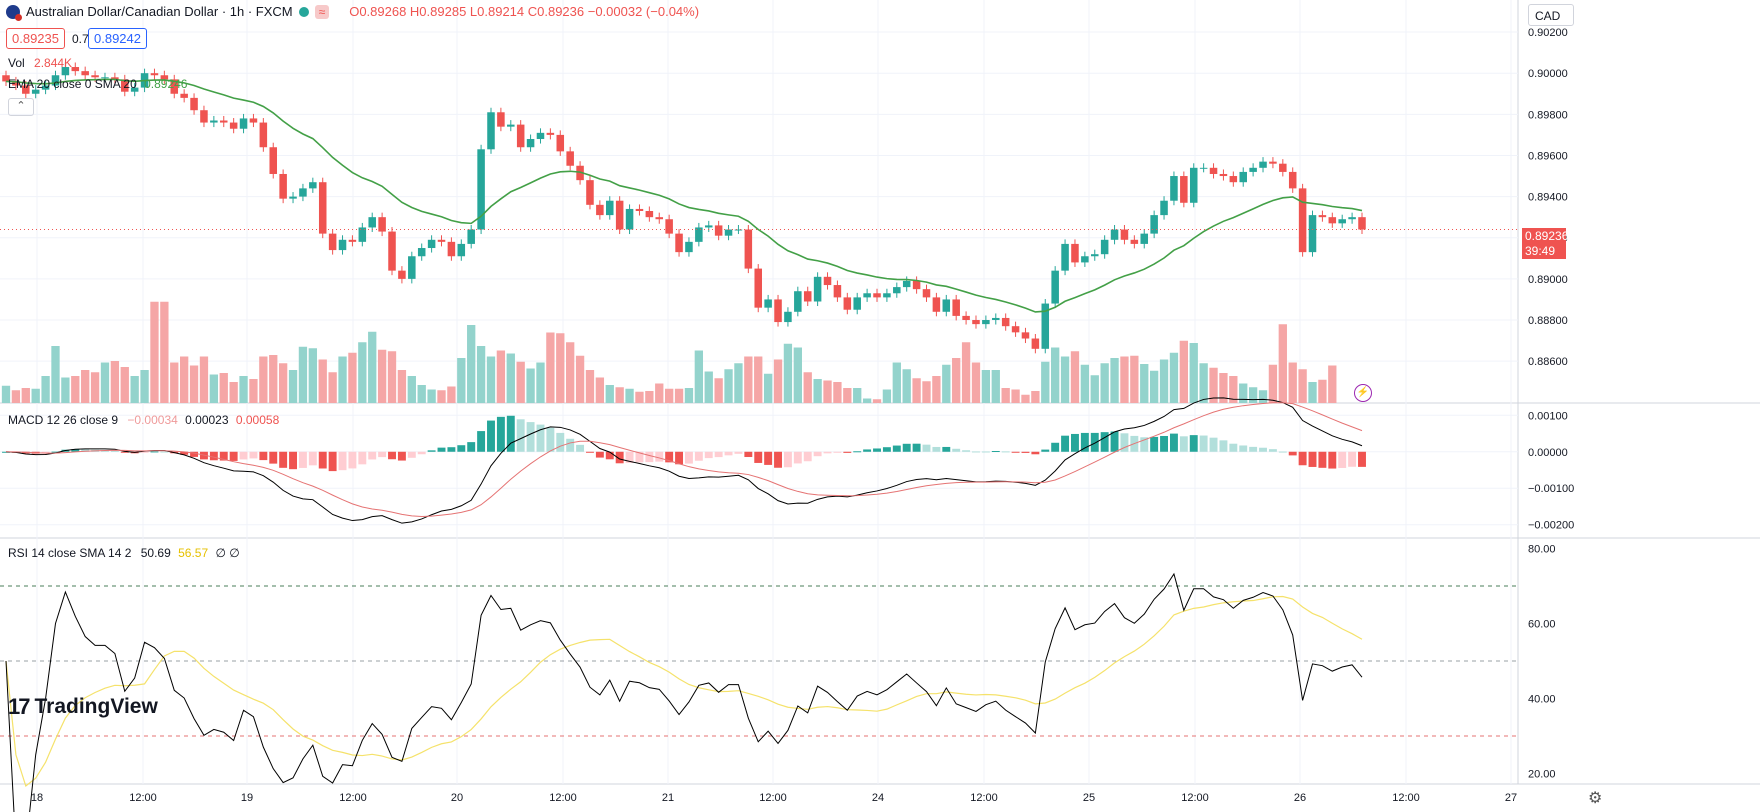  What do you see at coordinates (322, 11) in the screenshot?
I see `compare-icon: ≈` at bounding box center [322, 11].